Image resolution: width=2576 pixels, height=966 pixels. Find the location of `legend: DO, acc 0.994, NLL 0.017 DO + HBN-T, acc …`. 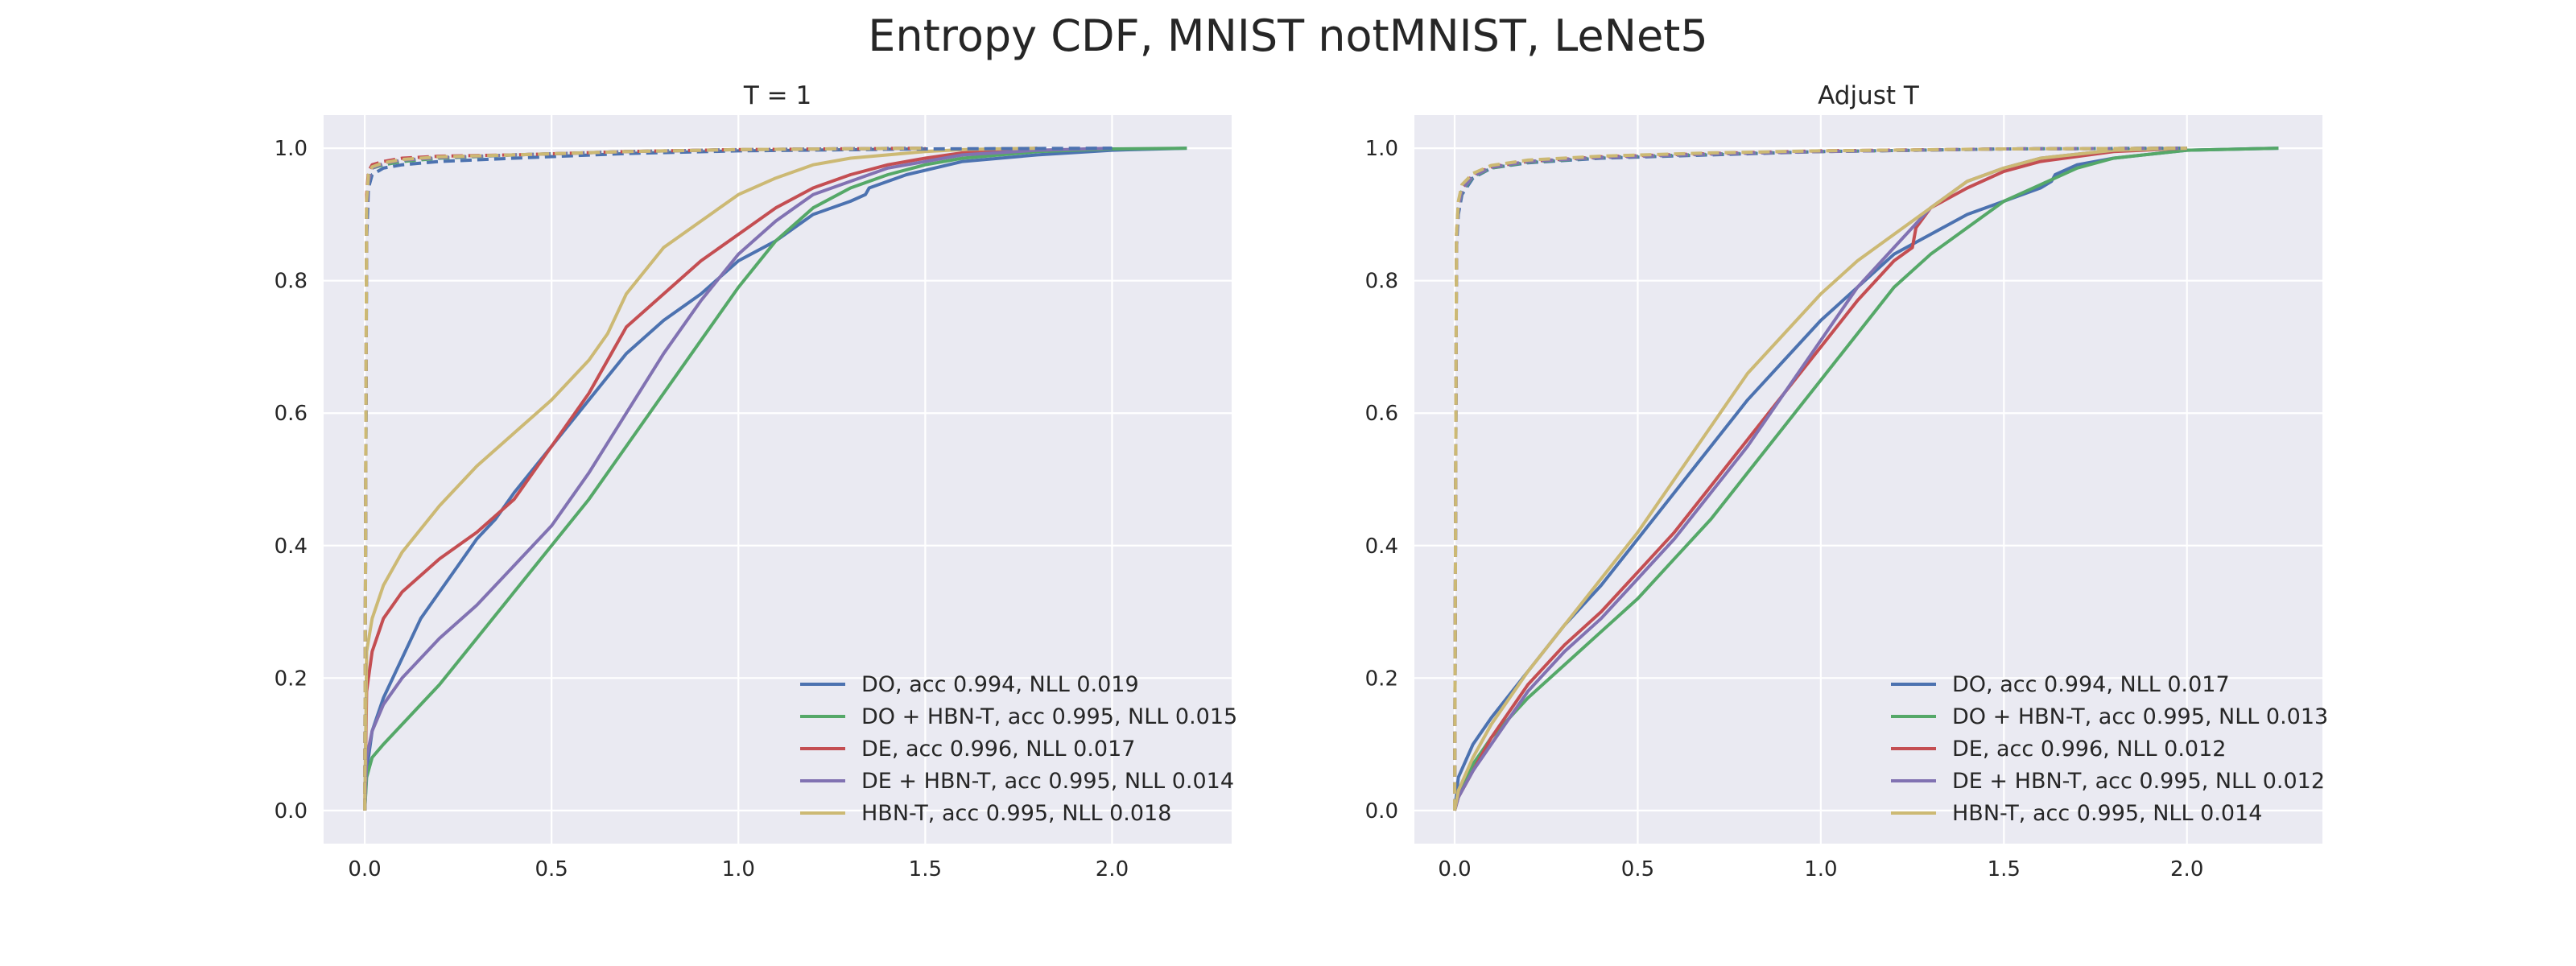

legend: DO, acc 0.994, NLL 0.017 DO + HBN-T, acc … is located at coordinates (2109, 749).